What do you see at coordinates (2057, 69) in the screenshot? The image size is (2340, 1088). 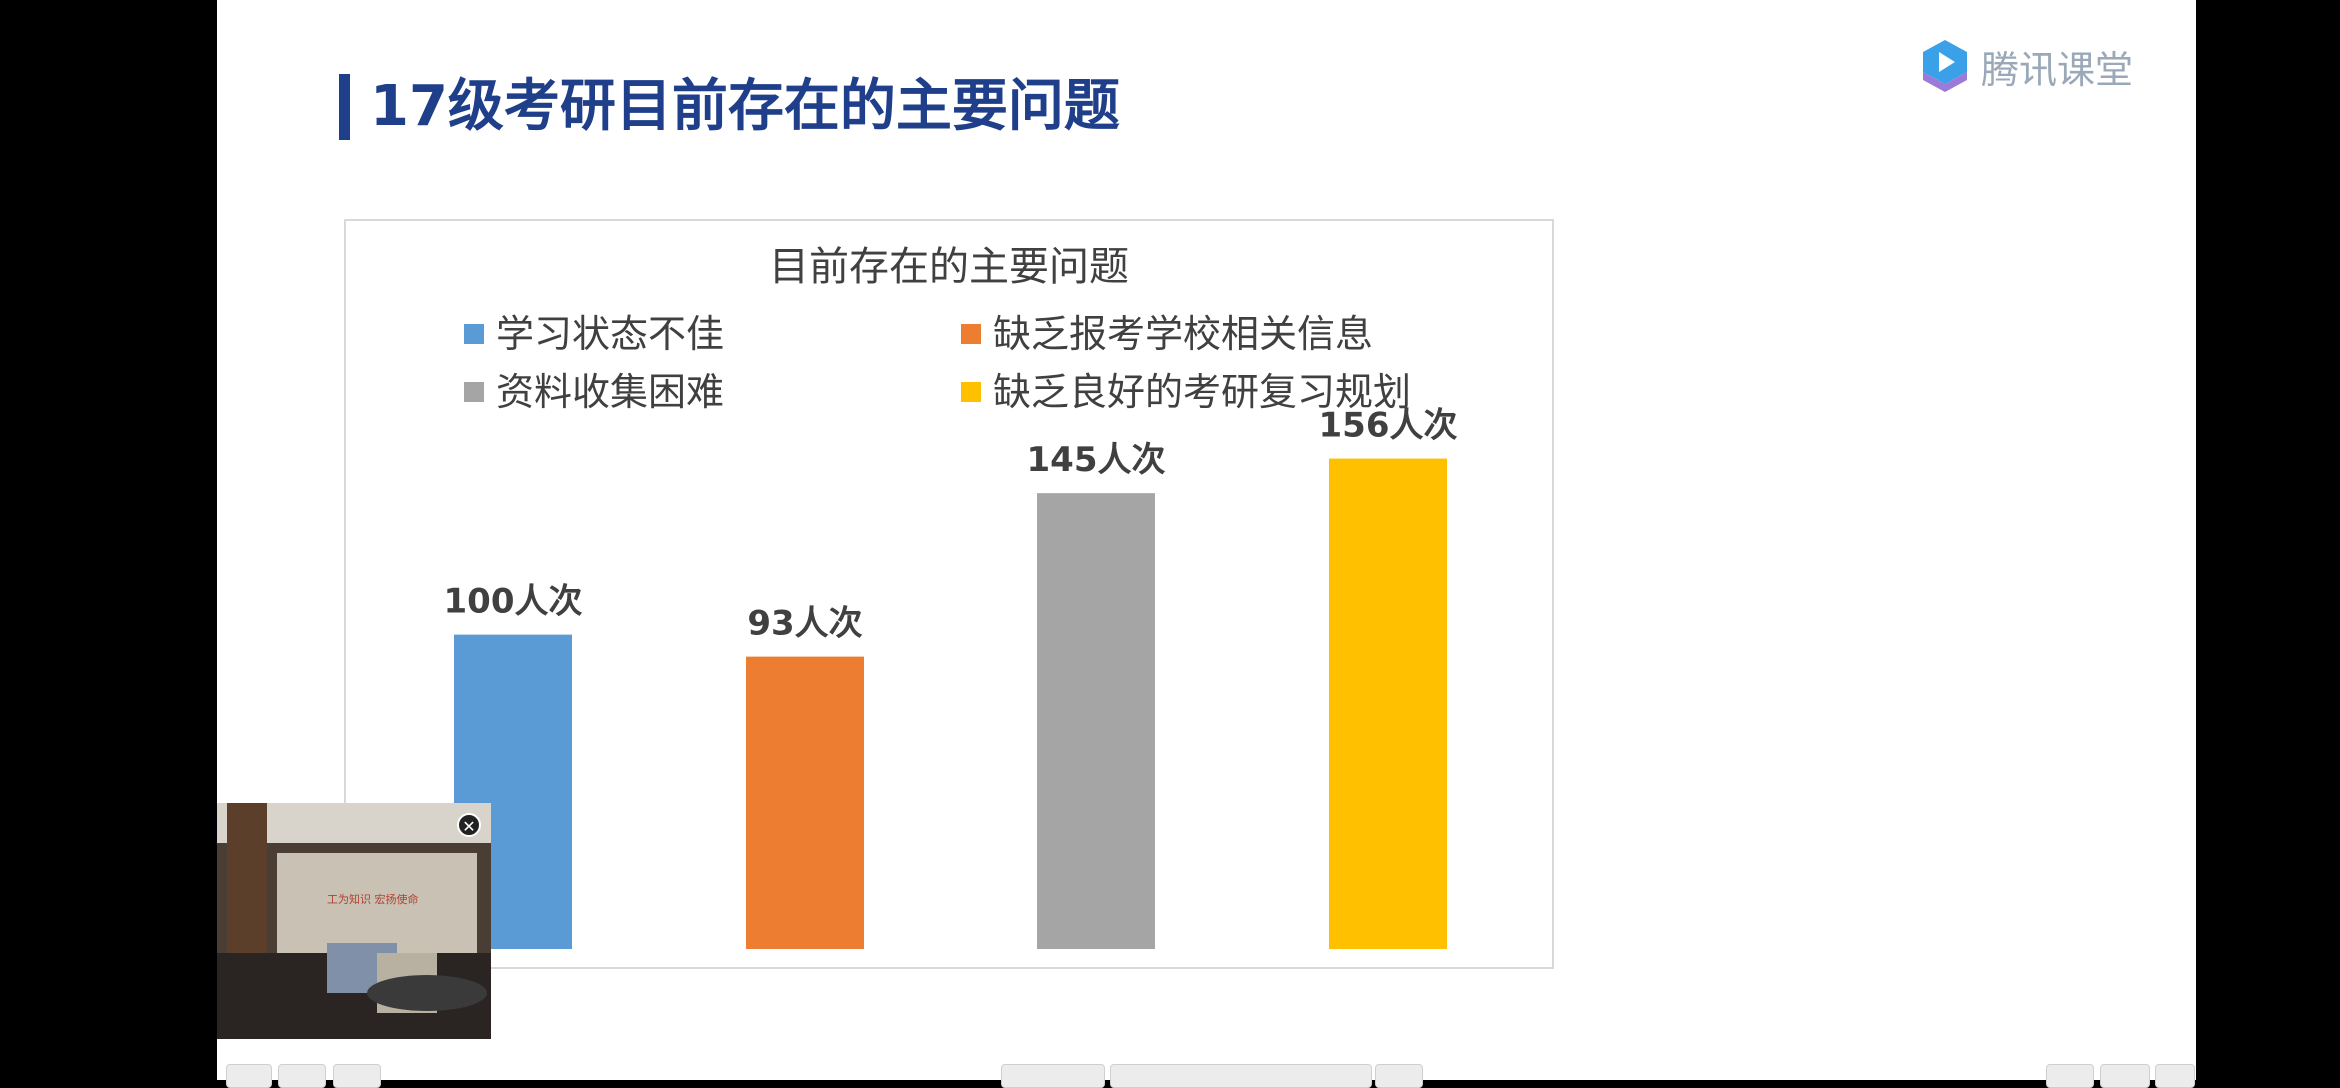 I see `brand-name: 腾讯课堂` at bounding box center [2057, 69].